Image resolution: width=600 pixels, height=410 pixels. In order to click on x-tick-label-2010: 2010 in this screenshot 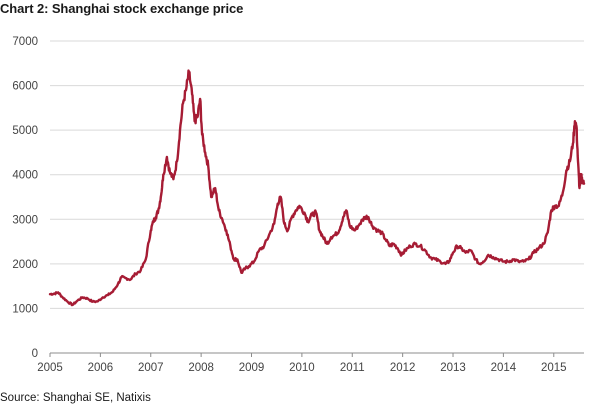, I will do `click(302, 368)`.